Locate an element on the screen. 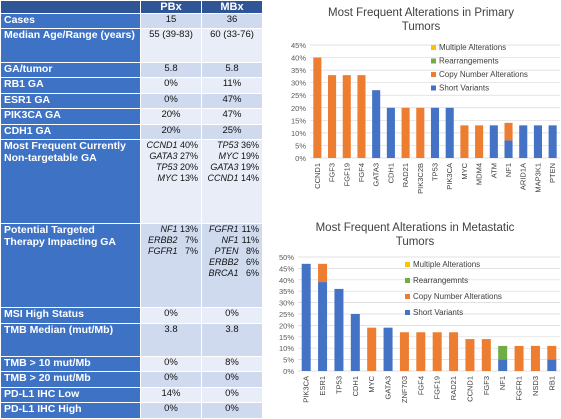 Image resolution: width=561 pixels, height=419 pixels. gene-percent: 11% is located at coordinates (250, 240).